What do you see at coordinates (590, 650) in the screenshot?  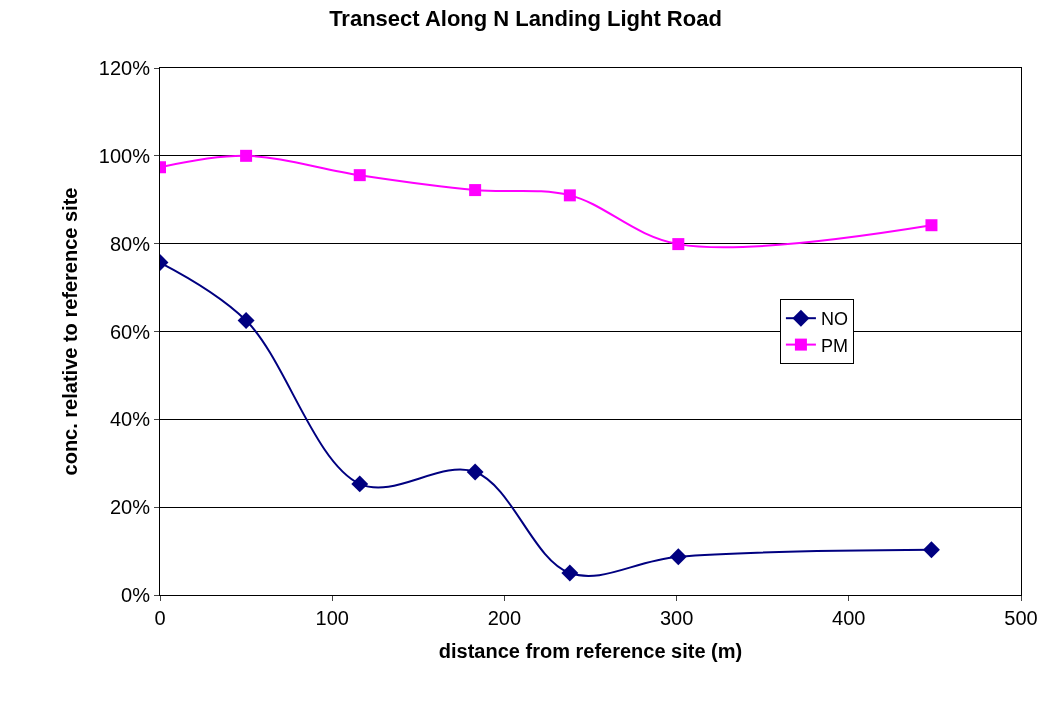 I see `x-axis-title: distance from reference site (m)` at bounding box center [590, 650].